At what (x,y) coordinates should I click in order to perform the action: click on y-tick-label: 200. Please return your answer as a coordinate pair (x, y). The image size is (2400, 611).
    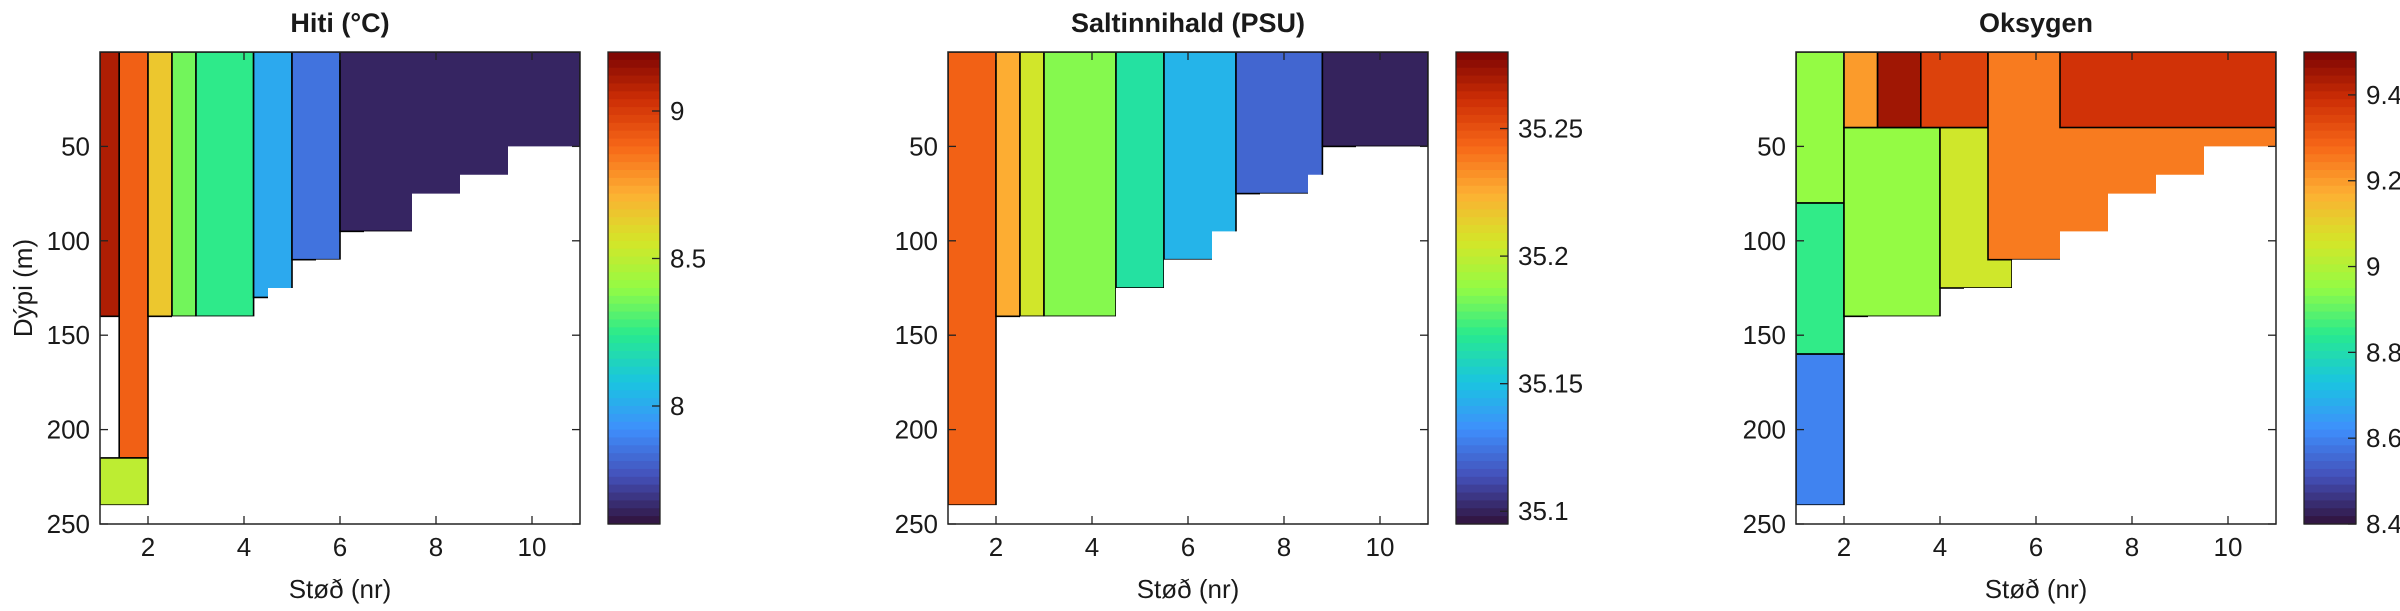
    Looking at the image, I should click on (68, 430).